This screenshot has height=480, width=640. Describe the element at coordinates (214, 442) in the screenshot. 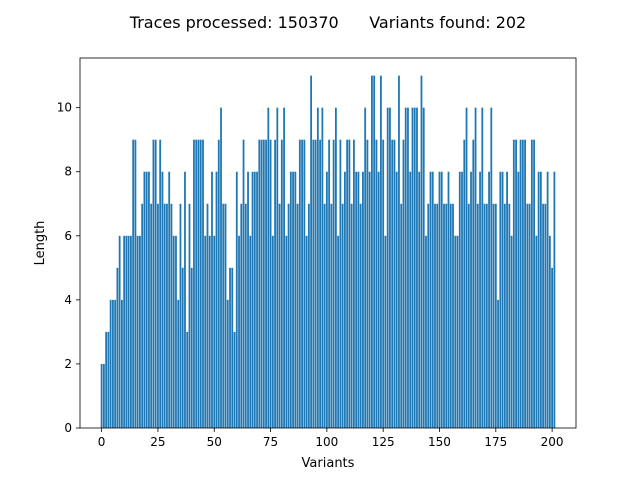

I see `x-tick-label: 50` at that location.